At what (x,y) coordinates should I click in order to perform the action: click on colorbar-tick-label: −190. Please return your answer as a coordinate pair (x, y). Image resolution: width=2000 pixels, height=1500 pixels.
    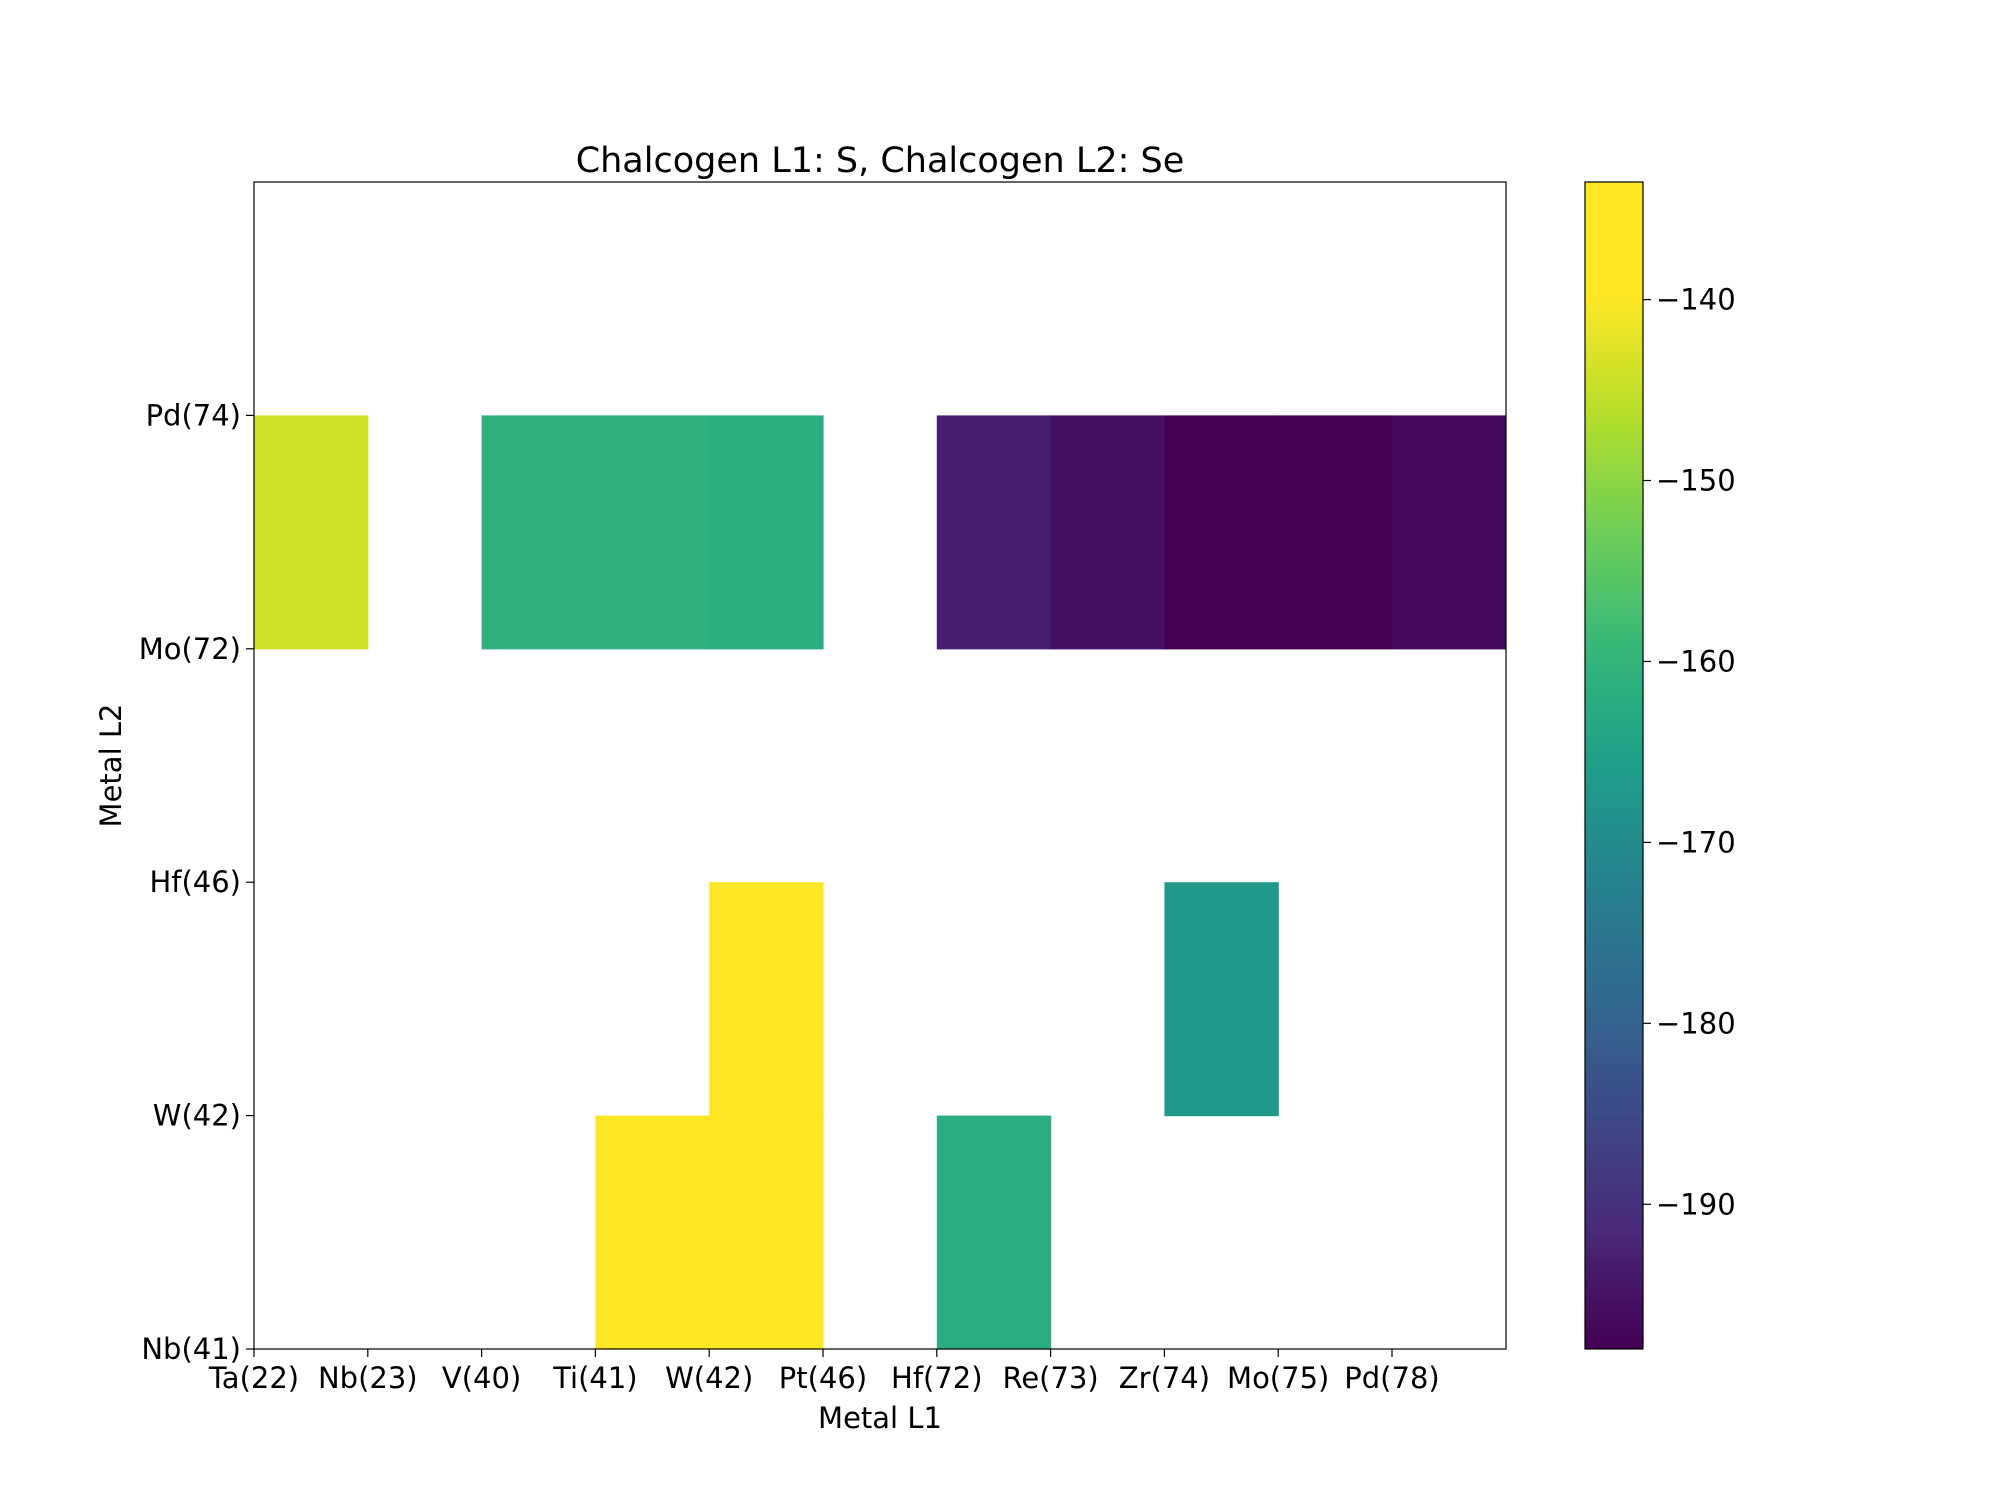
    Looking at the image, I should click on (1696, 1204).